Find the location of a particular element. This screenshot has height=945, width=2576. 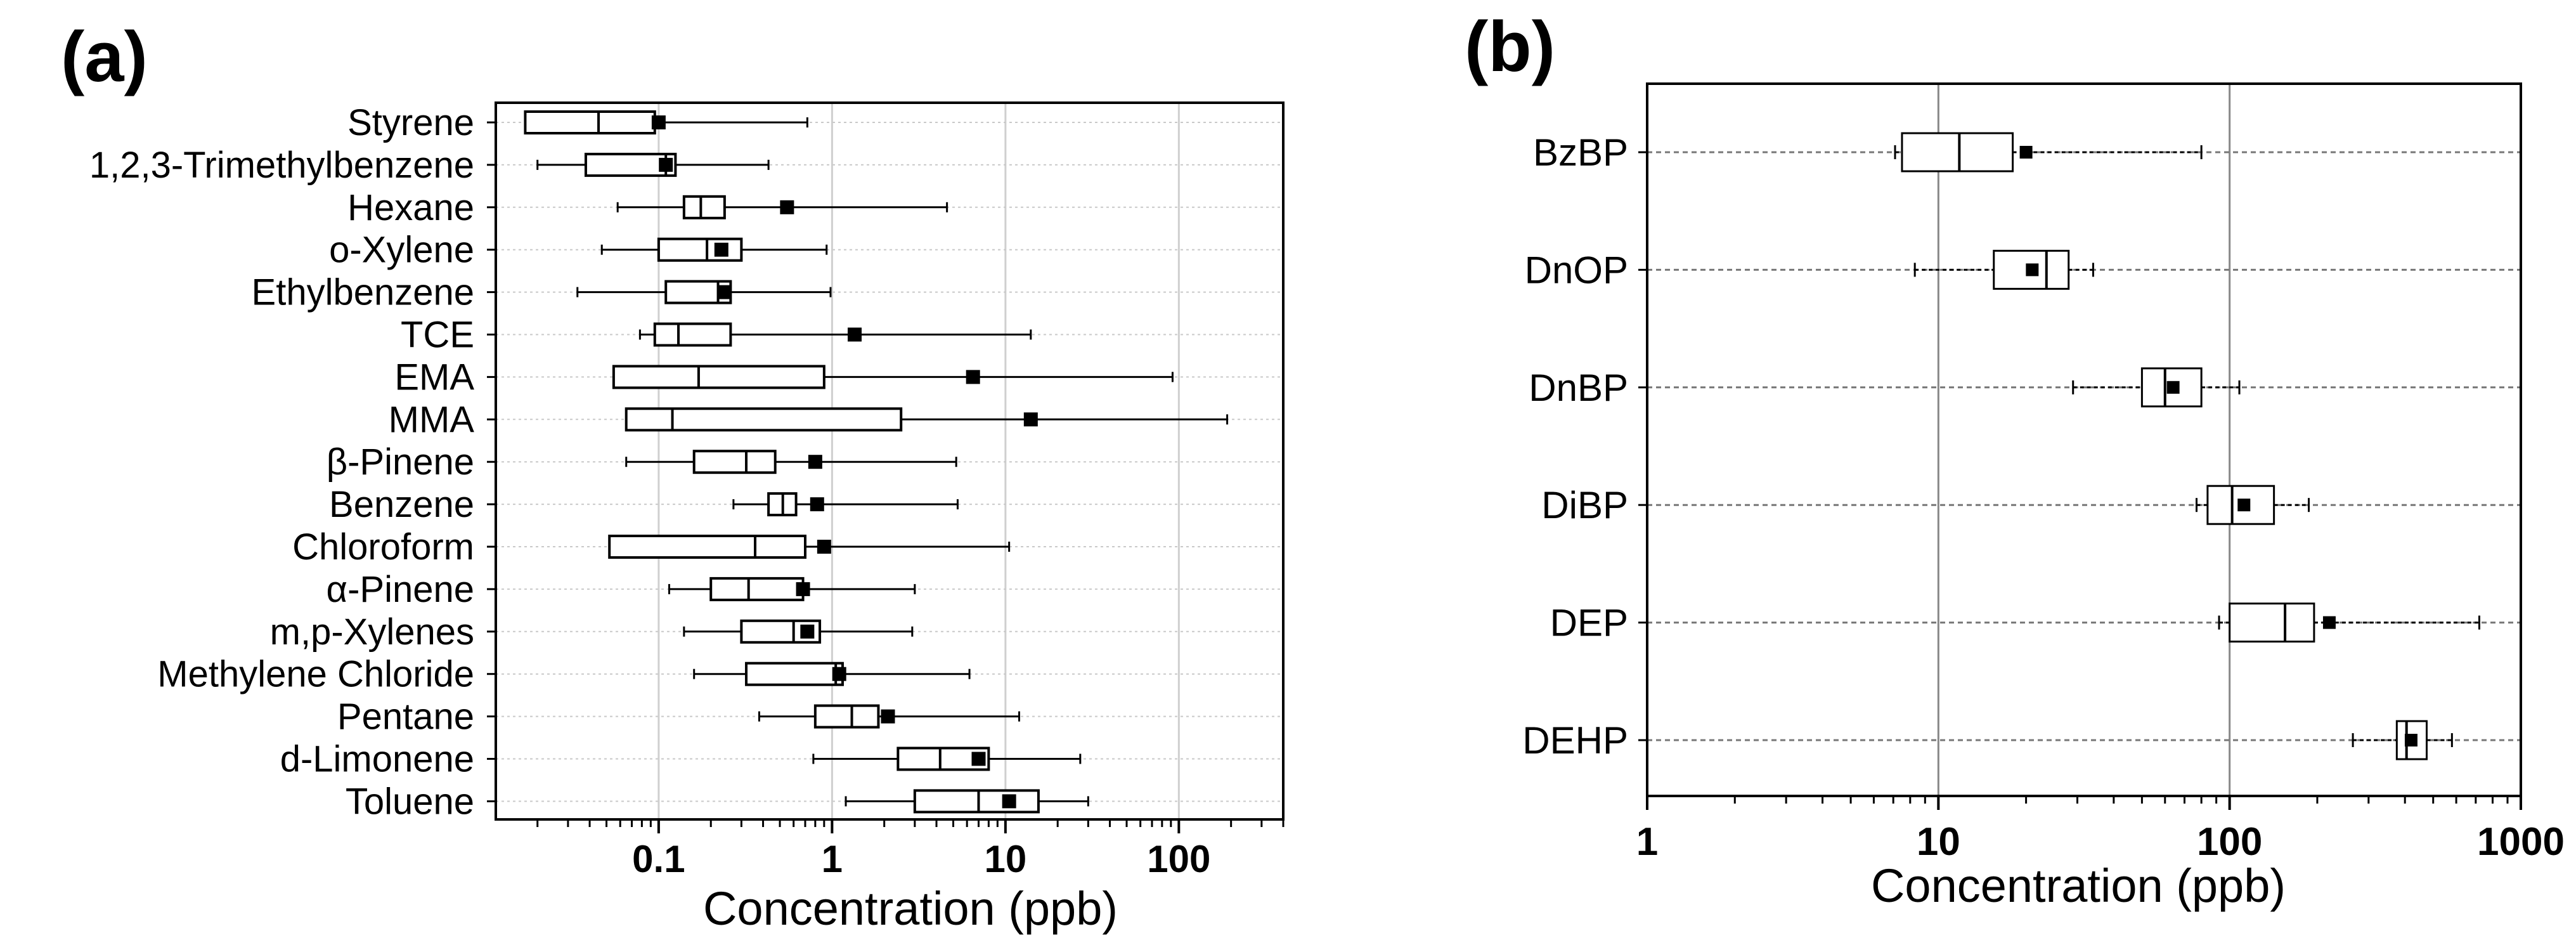

box-ema is located at coordinates (893, 377).